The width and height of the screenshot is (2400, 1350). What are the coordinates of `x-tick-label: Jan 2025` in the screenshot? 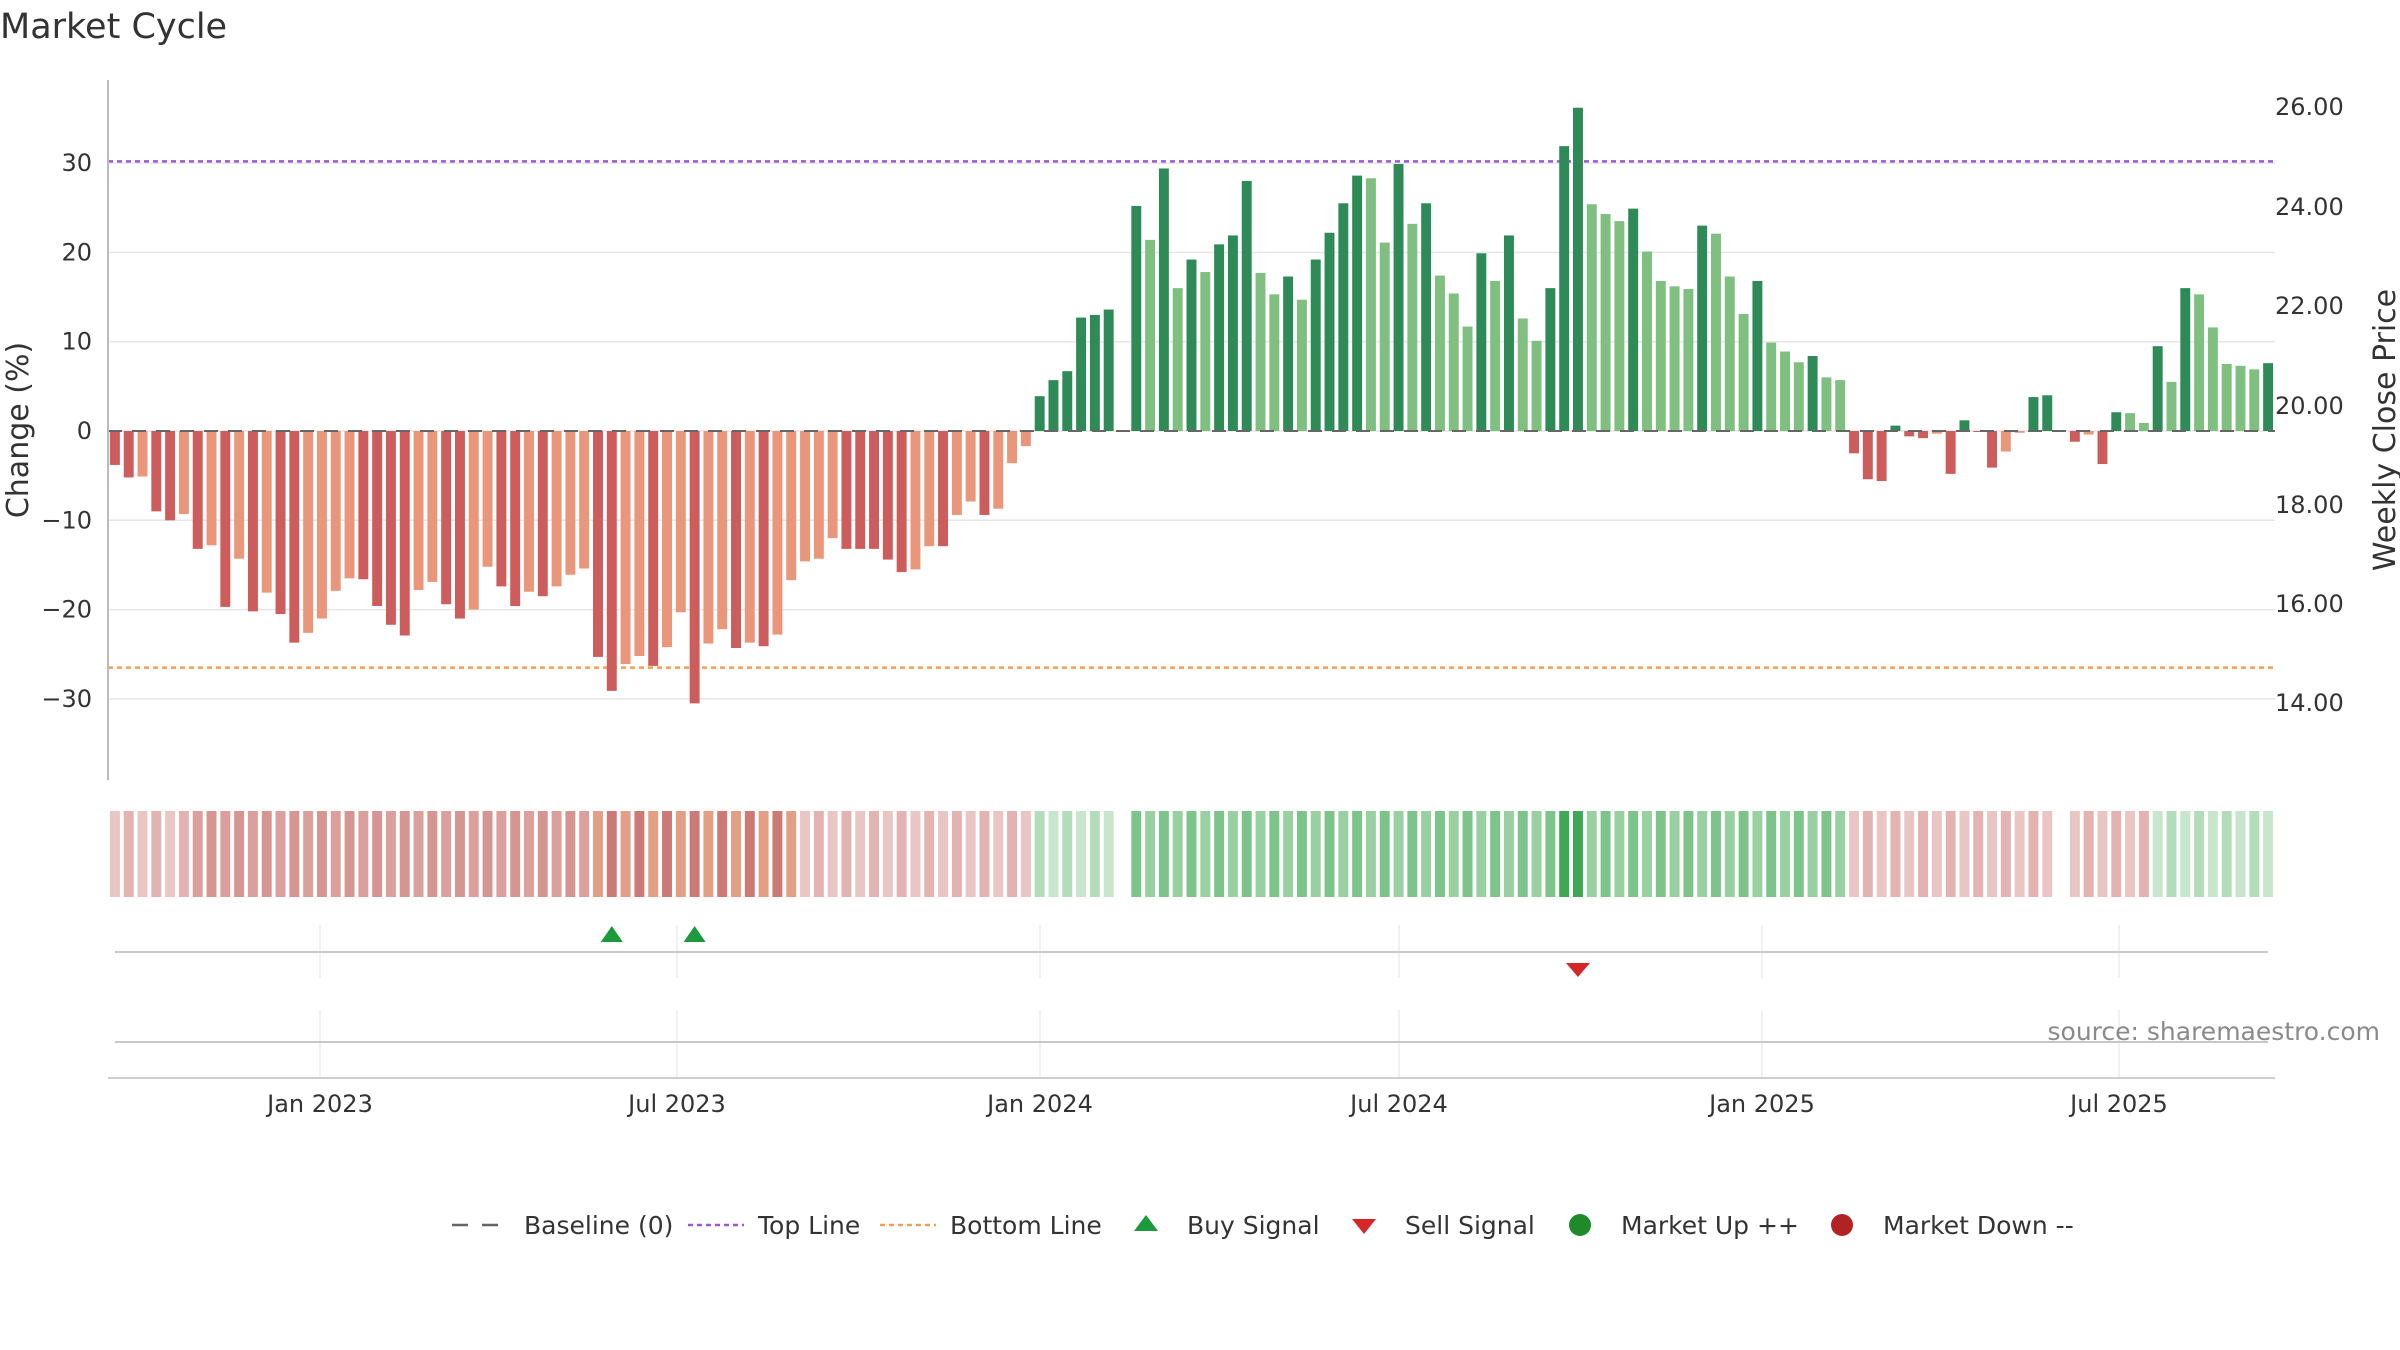 It's located at (1761, 1104).